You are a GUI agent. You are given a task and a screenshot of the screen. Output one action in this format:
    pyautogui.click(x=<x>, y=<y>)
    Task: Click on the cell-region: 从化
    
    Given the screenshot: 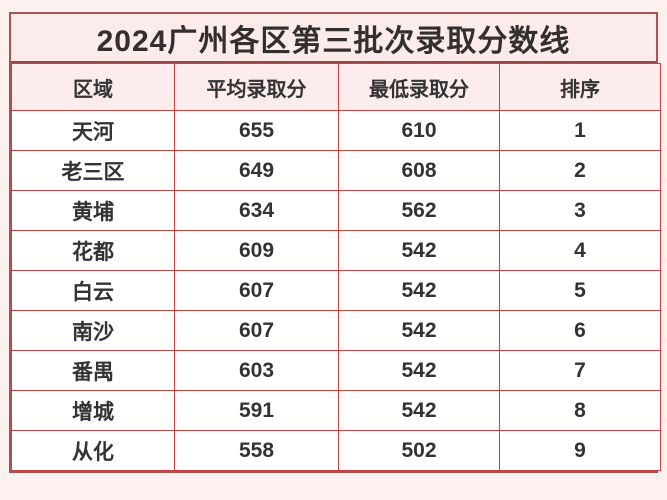 What is the action you would take?
    pyautogui.click(x=93, y=450)
    